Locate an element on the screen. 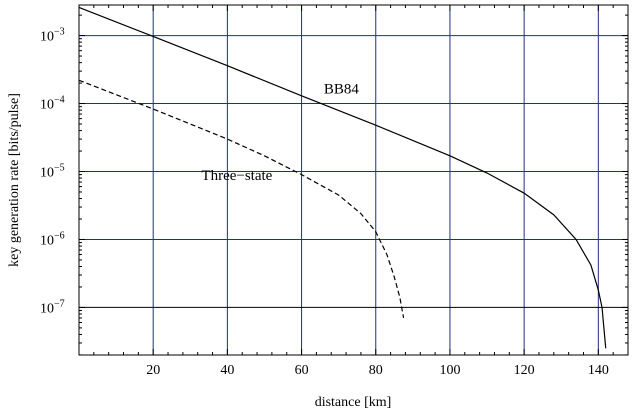 This screenshot has width=640, height=411. y-tick-label--6: 10⁻⁶ is located at coordinates (52, 239).